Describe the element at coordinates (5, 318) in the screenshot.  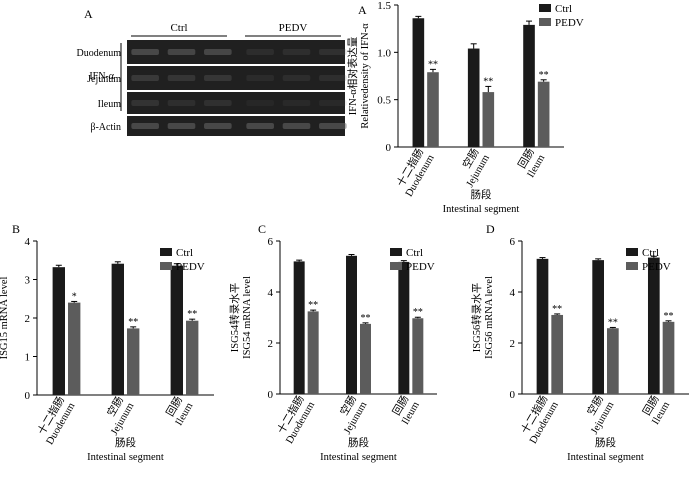
I see `y-axis-title: ISG15转录水平ISG15 mRNA level` at that location.